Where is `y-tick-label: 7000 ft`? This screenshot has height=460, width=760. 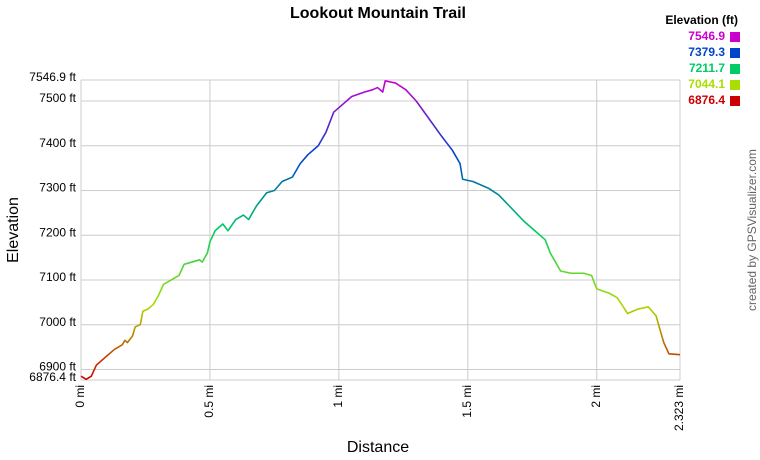
y-tick-label: 7000 ft is located at coordinates (57, 322).